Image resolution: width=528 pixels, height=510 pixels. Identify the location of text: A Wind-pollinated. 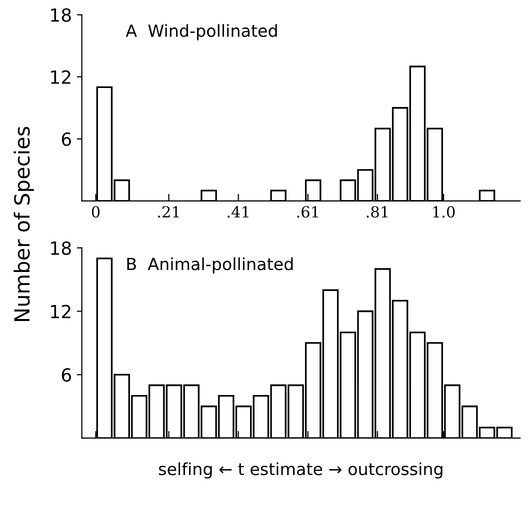
(201, 32).